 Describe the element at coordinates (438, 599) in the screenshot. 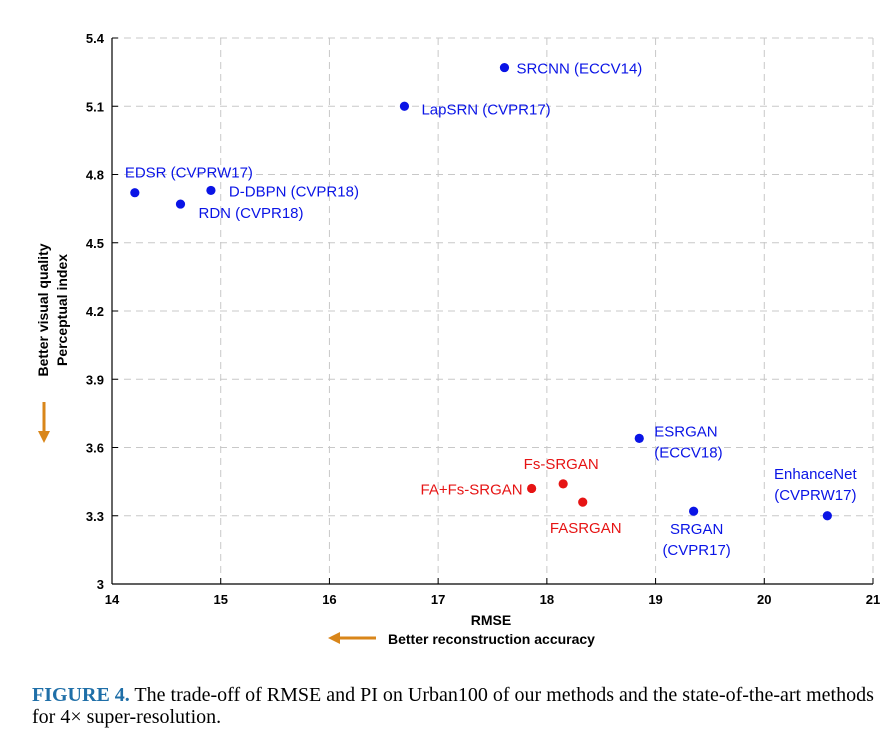

I see `x-tick-label: 17` at that location.